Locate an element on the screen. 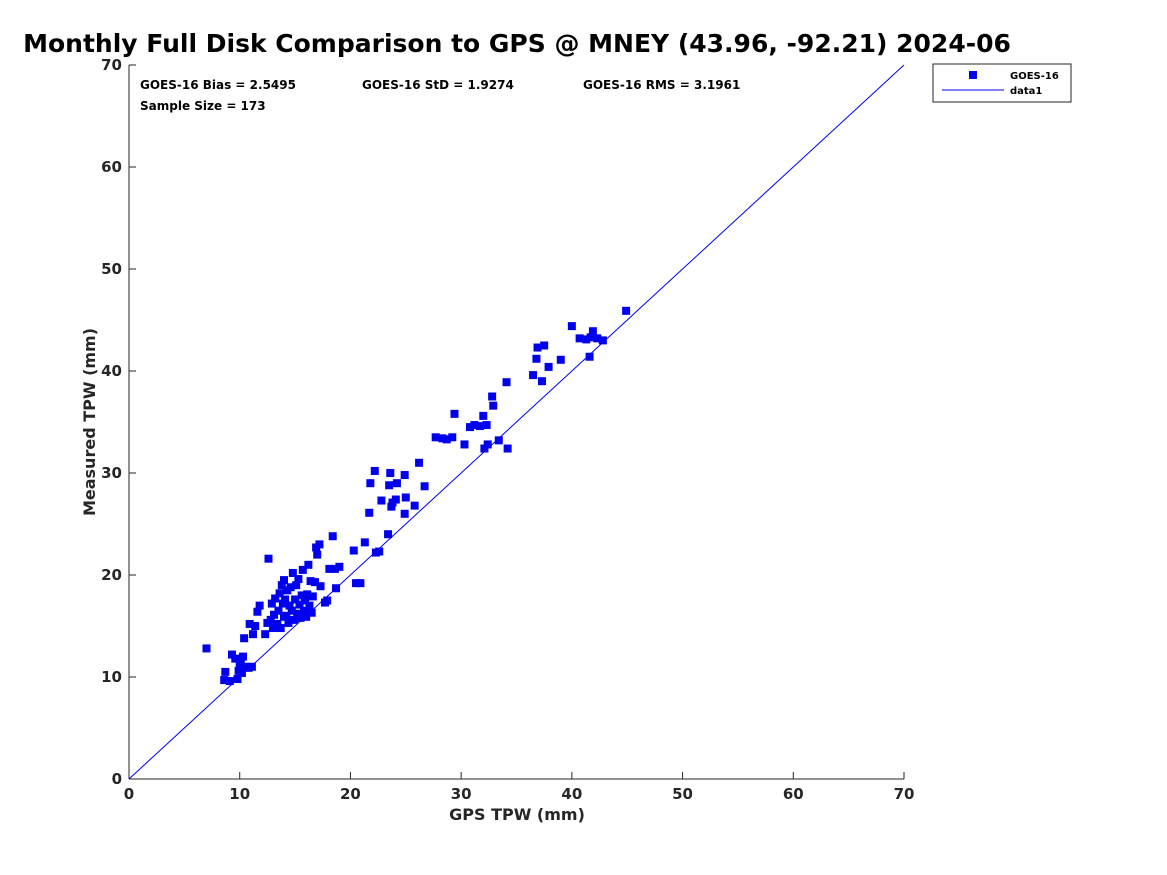 The width and height of the screenshot is (1167, 875). y-tick-label: 40 is located at coordinates (111, 371).